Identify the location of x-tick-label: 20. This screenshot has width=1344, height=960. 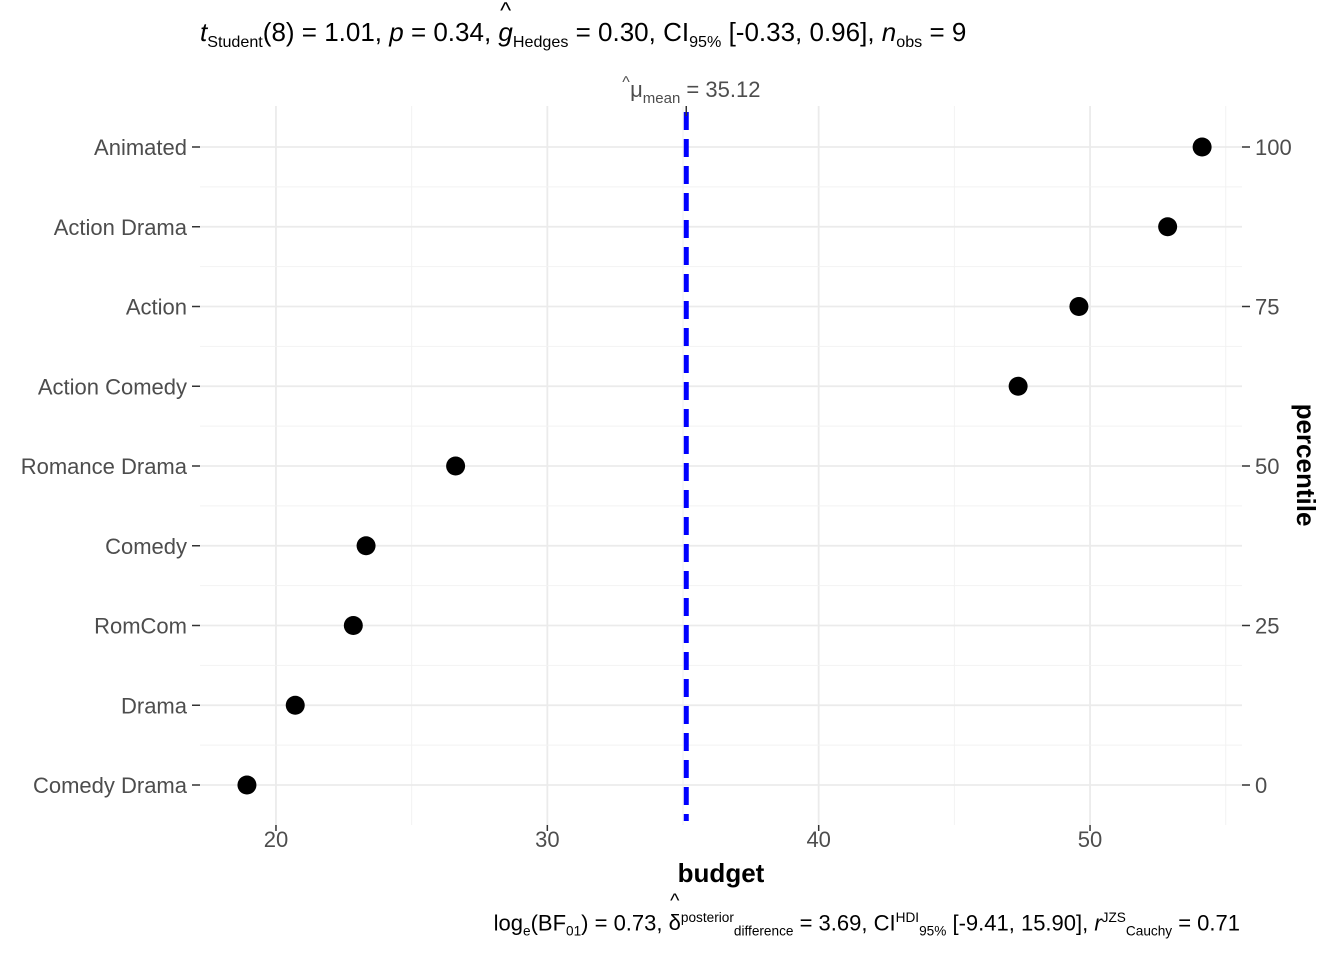
(276, 839).